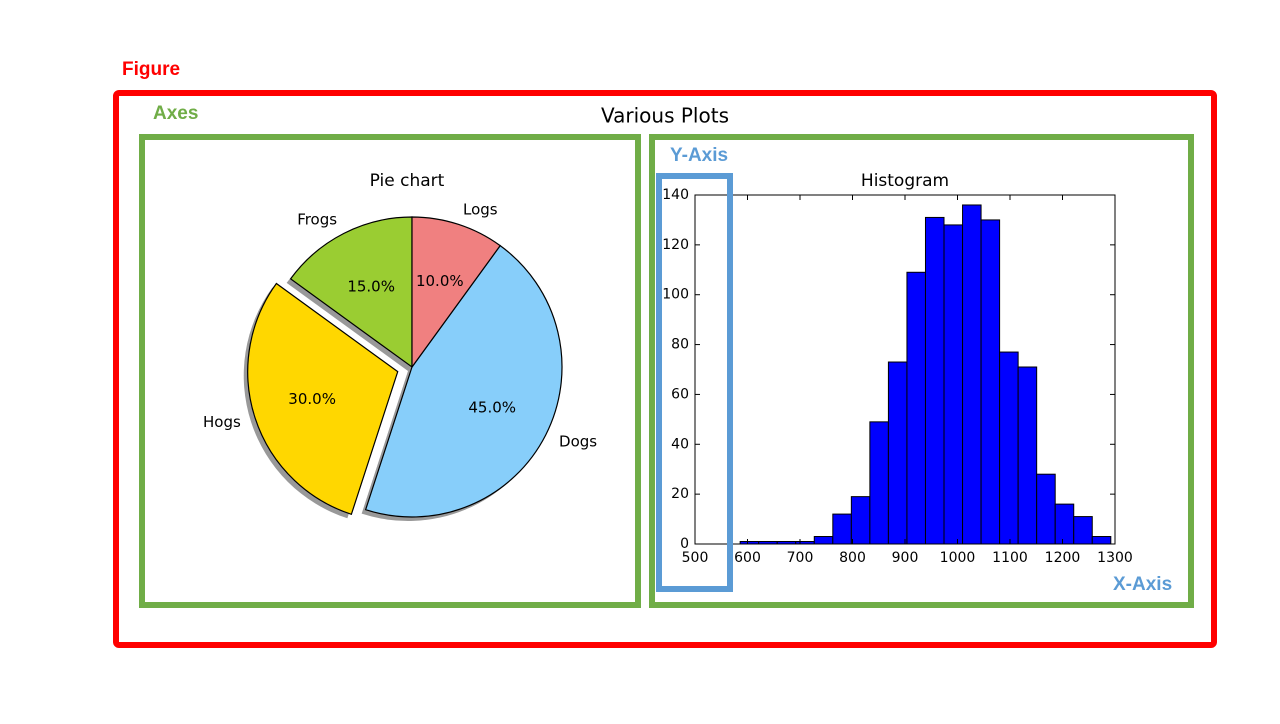  Describe the element at coordinates (665, 116) in the screenshot. I see `figure-title: Various Plots` at that location.